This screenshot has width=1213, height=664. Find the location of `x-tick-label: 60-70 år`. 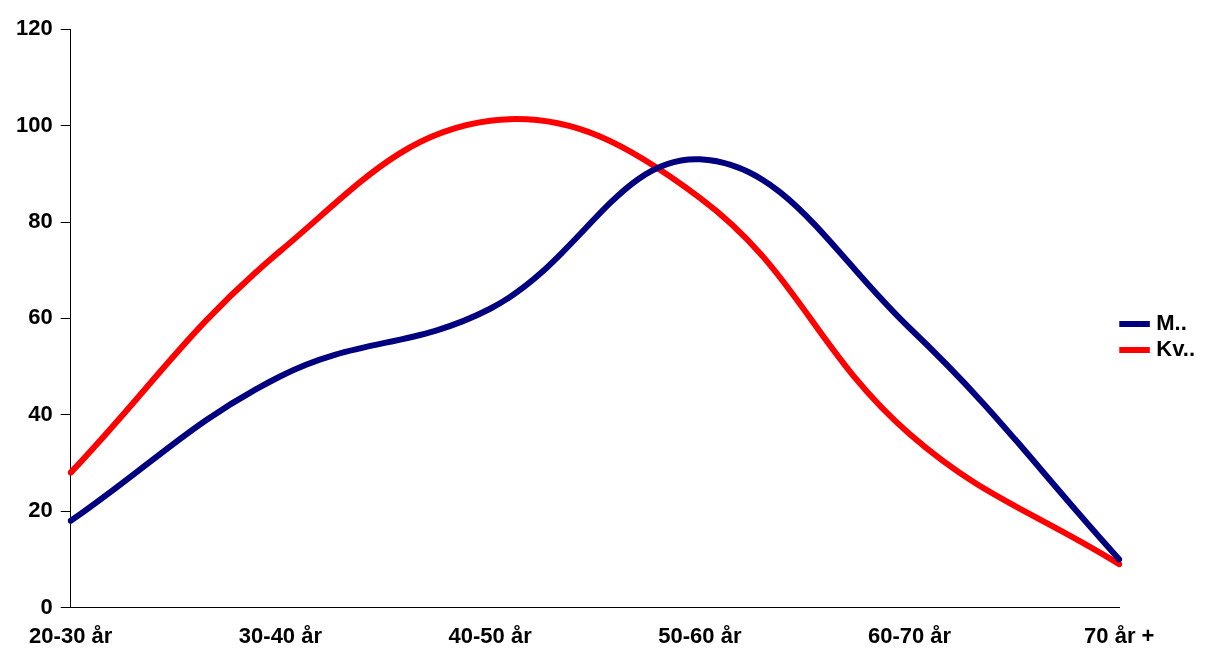

x-tick-label: 60-70 år is located at coordinates (909, 635).